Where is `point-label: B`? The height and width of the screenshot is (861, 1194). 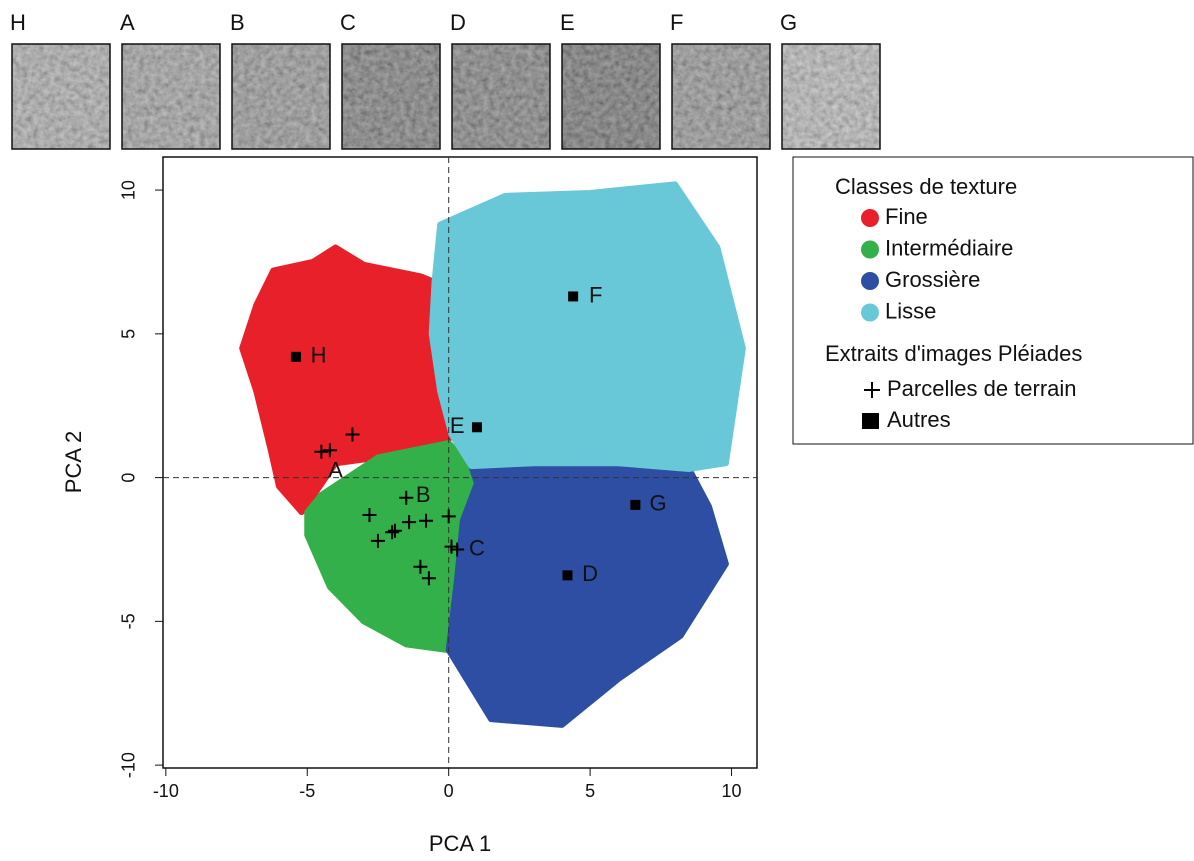
point-label: B is located at coordinates (423, 494).